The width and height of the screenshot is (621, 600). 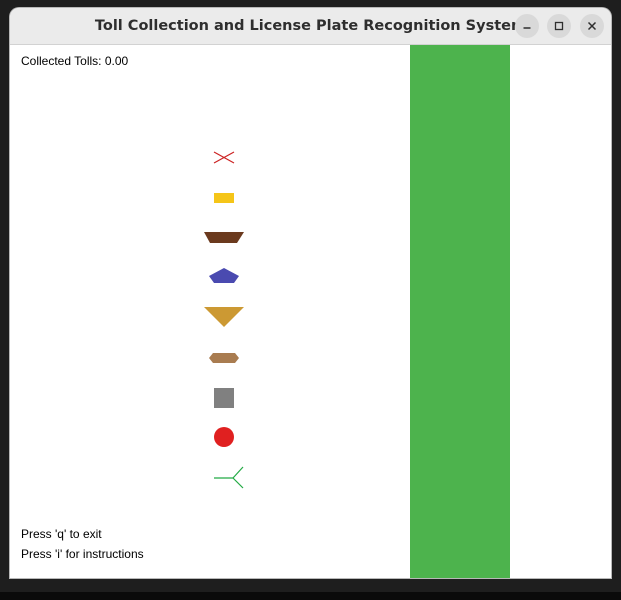 What do you see at coordinates (224, 276) in the screenshot?
I see `blue-pentagon-icon` at bounding box center [224, 276].